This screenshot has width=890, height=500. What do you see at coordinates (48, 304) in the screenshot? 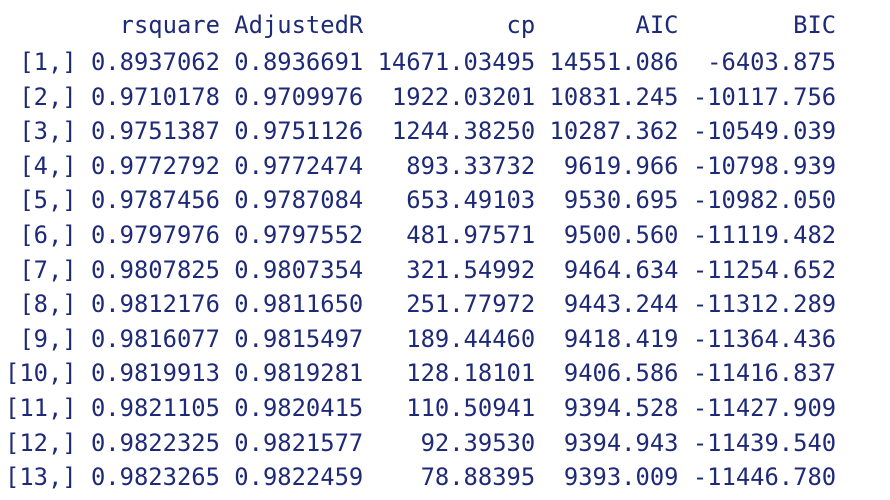
I see `row-name: [8,]` at bounding box center [48, 304].